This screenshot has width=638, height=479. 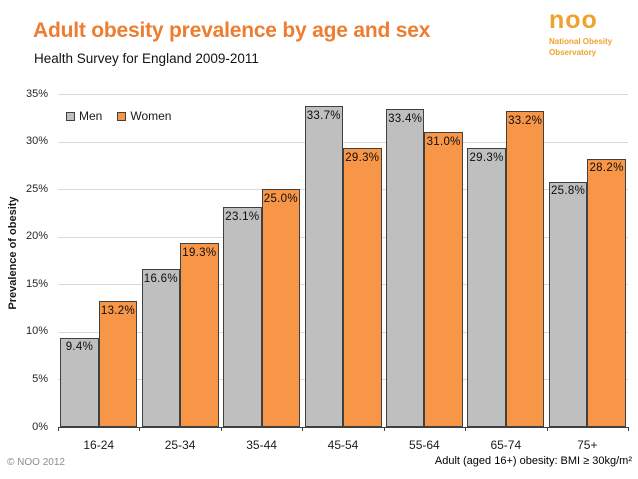 What do you see at coordinates (525, 120) in the screenshot?
I see `bar-label-women-65-74: 33.2%` at bounding box center [525, 120].